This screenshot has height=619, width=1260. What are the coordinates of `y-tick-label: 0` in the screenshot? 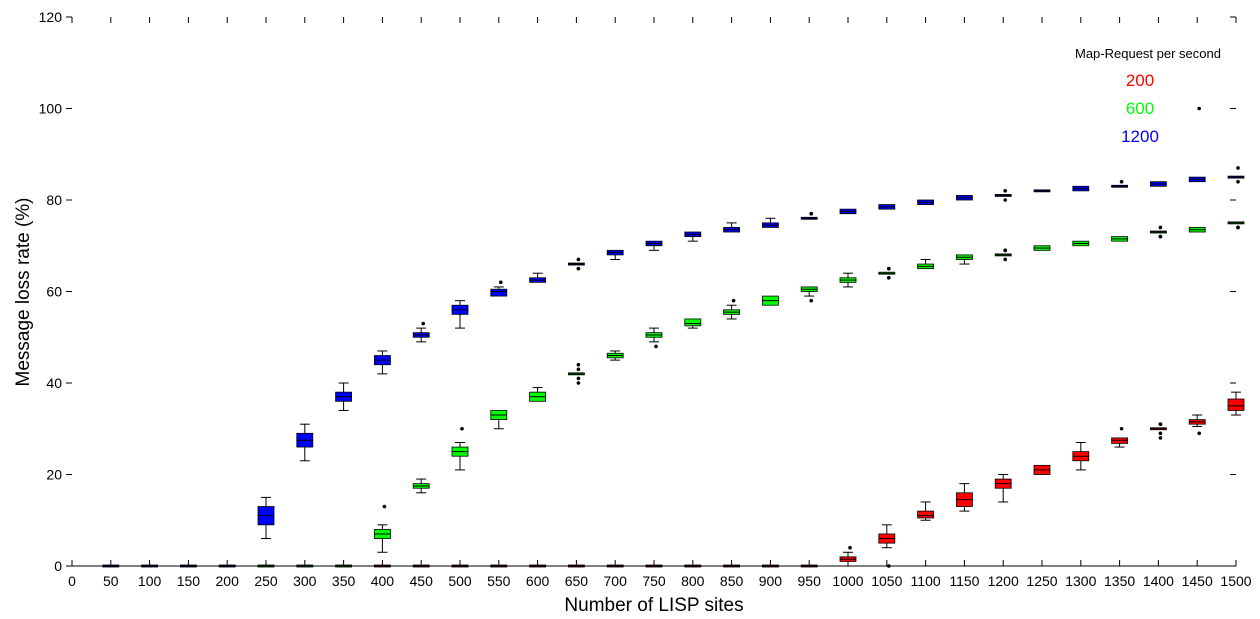 It's located at (58, 566).